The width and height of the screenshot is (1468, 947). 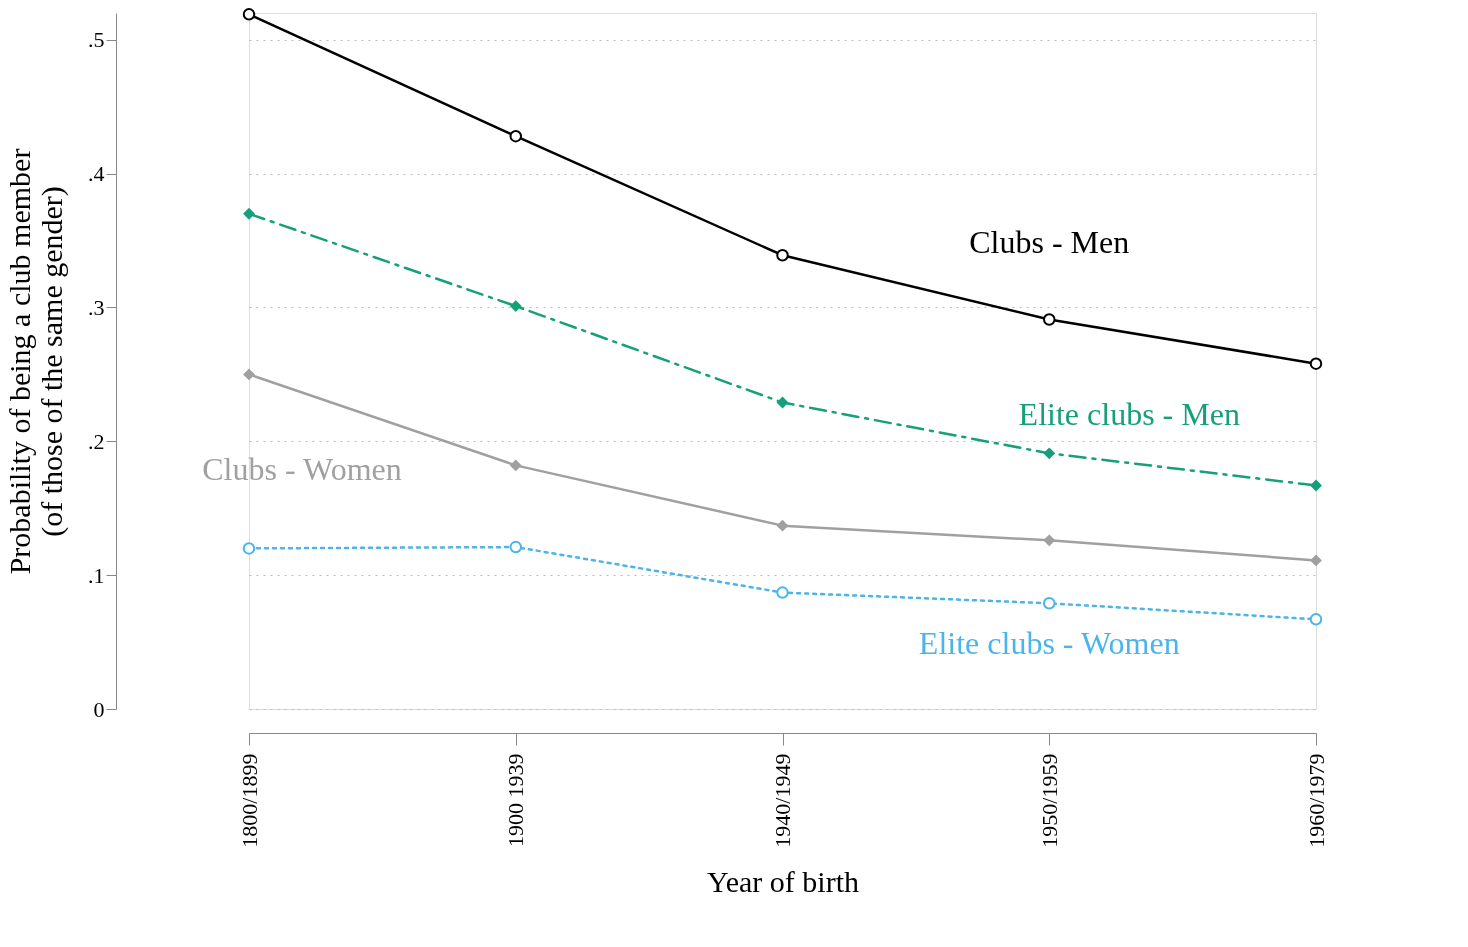 I want to click on x-axis-title: Year of birth, so click(x=783, y=881).